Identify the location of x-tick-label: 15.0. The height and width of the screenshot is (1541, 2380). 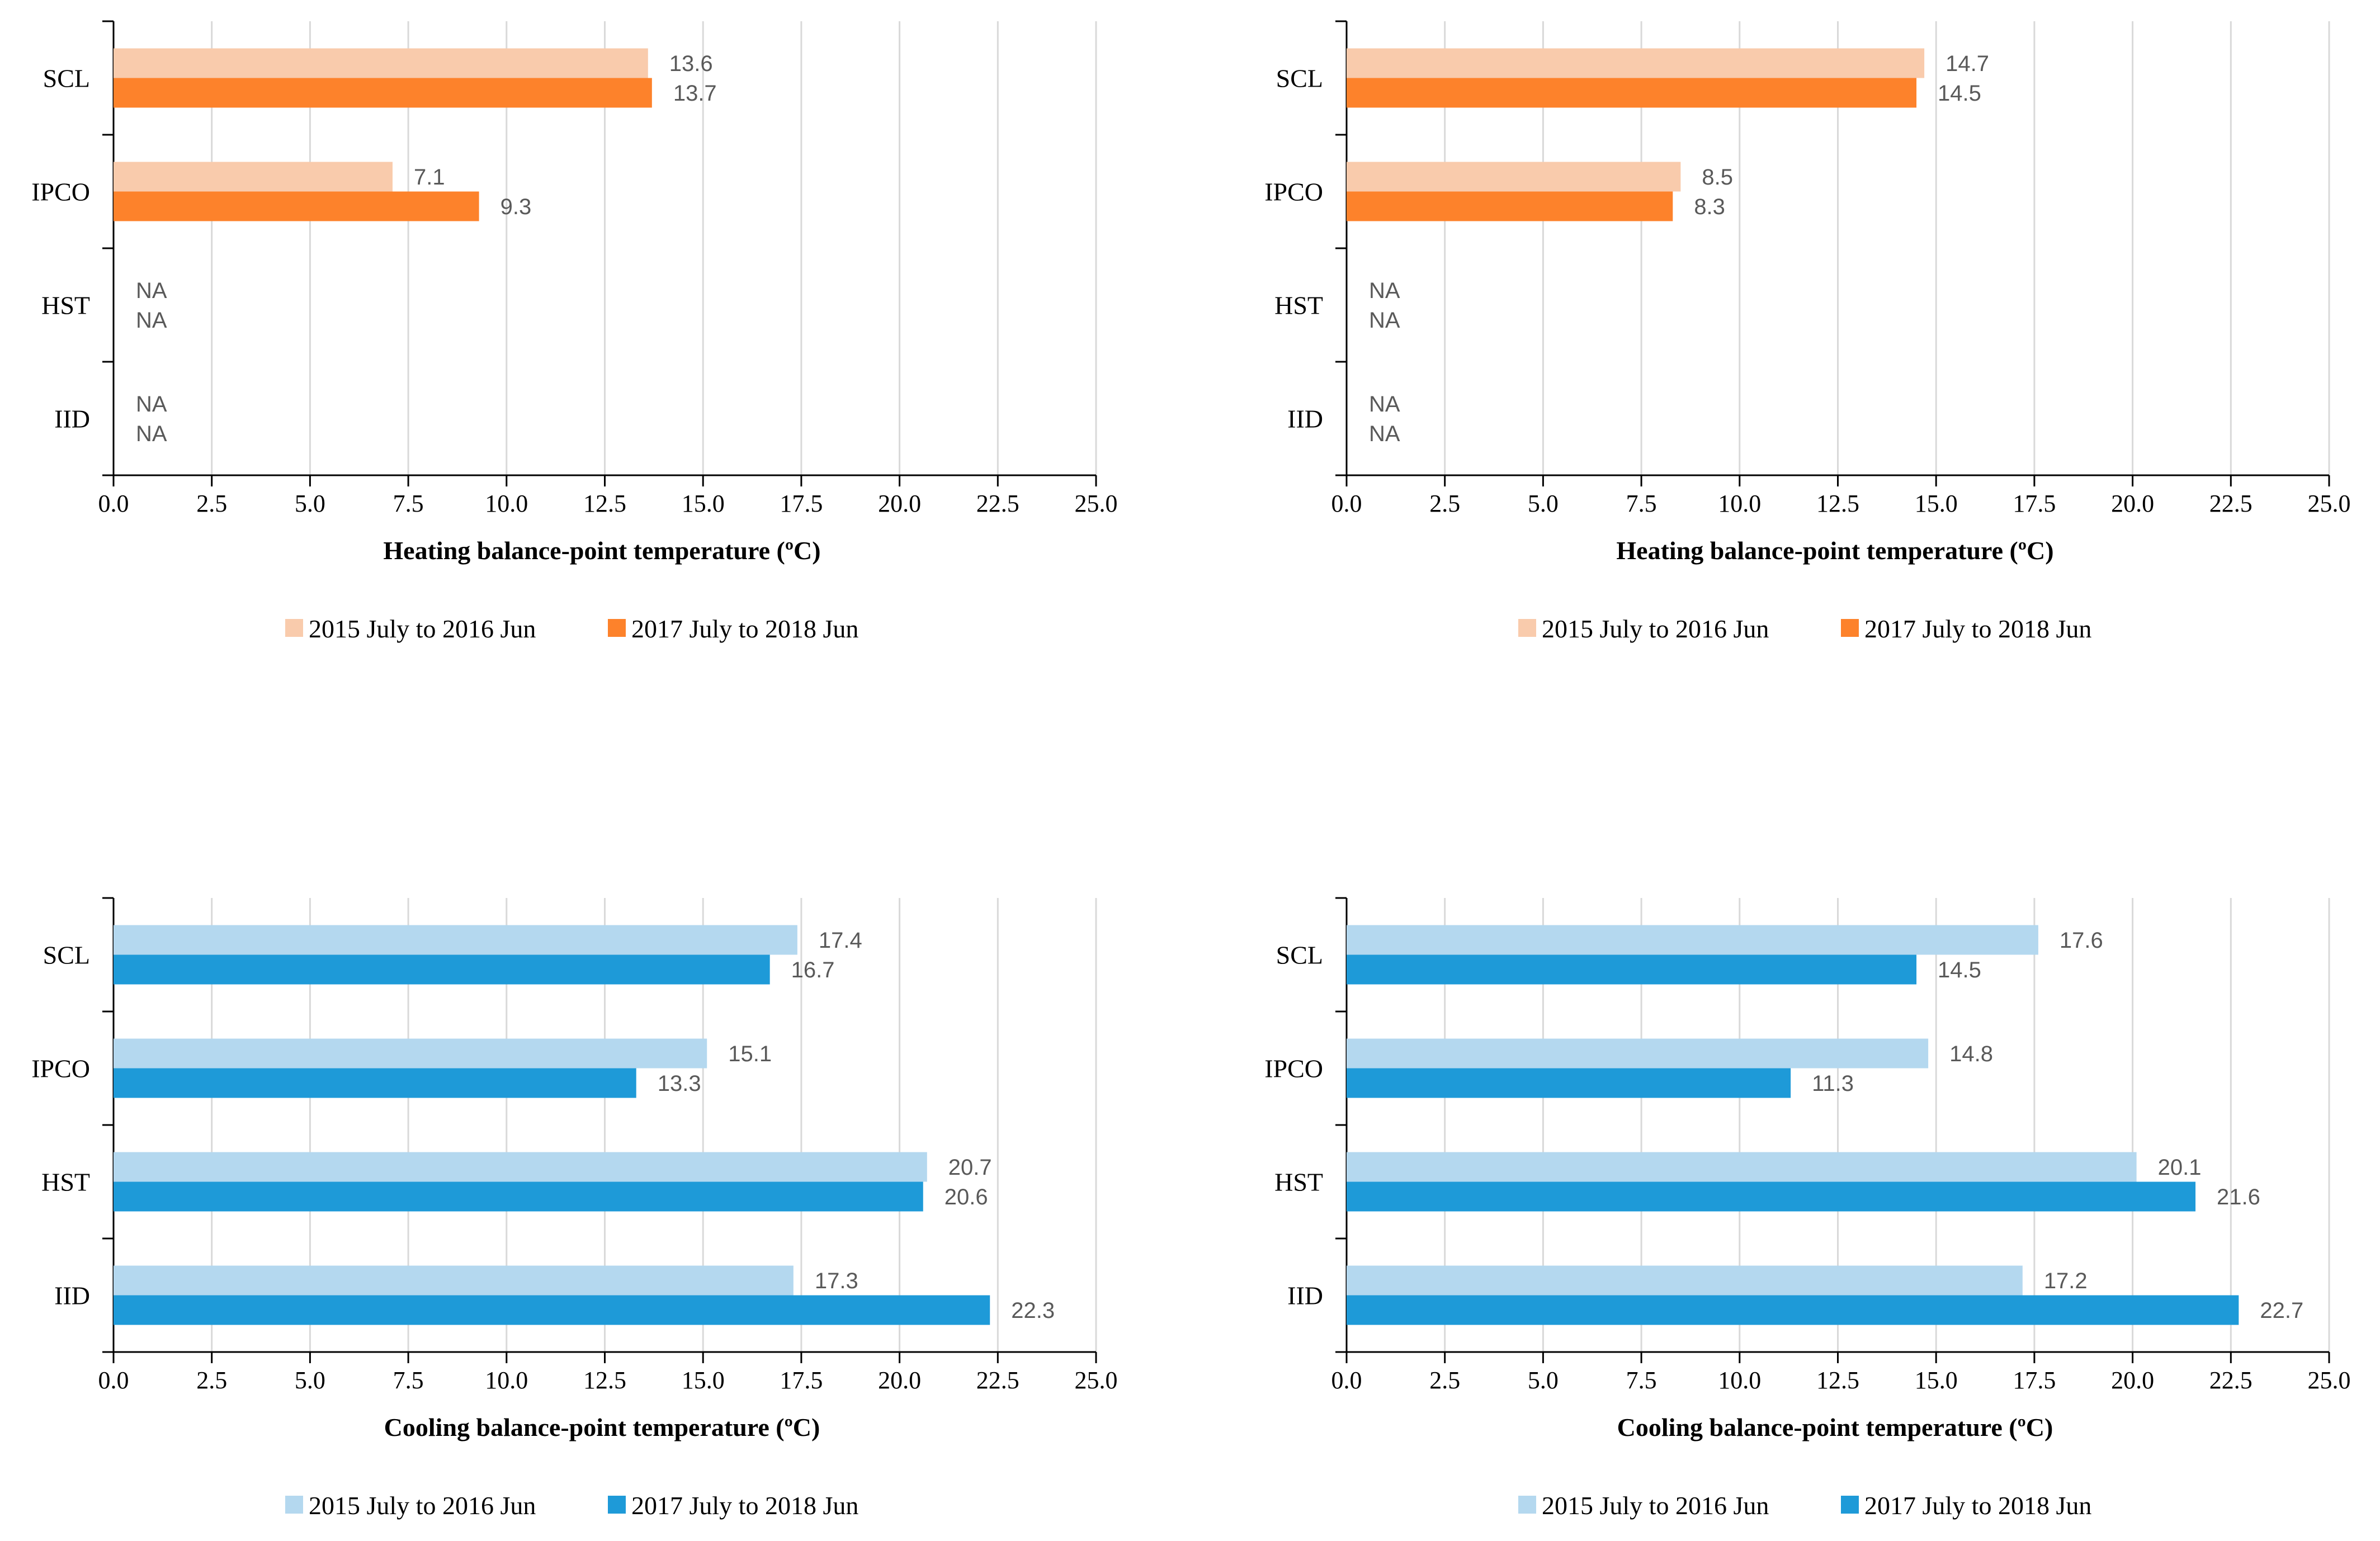
(703, 503).